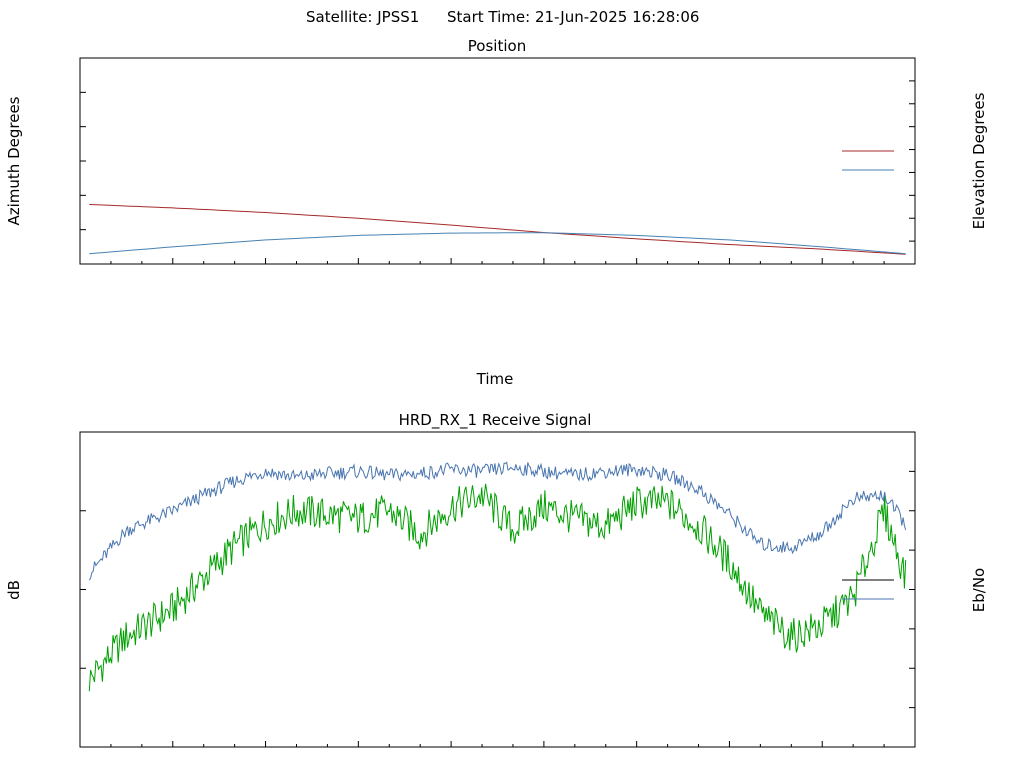 The image size is (1024, 768). Describe the element at coordinates (14, 590) in the screenshot. I see `signal-y-axis-label: dB` at that location.